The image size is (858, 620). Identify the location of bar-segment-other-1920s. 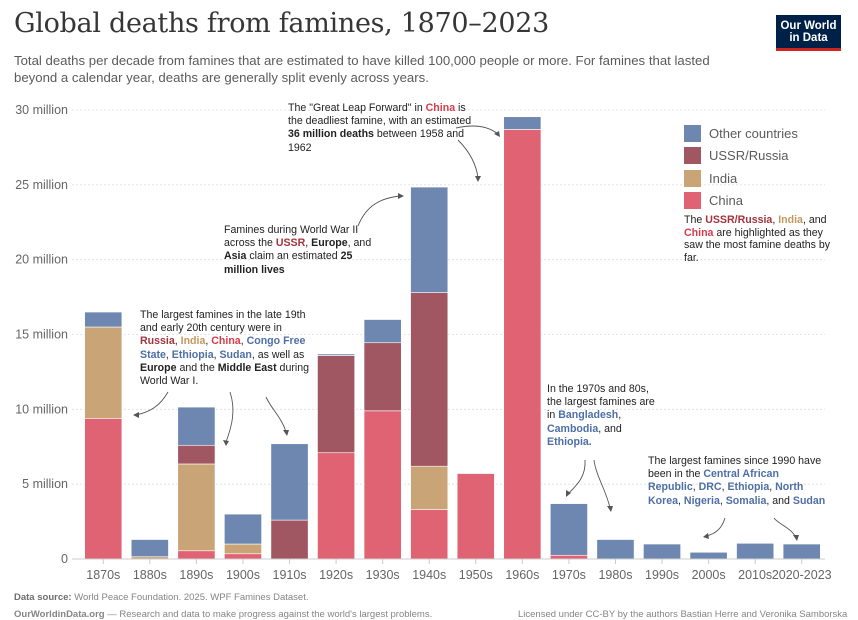
(336, 354).